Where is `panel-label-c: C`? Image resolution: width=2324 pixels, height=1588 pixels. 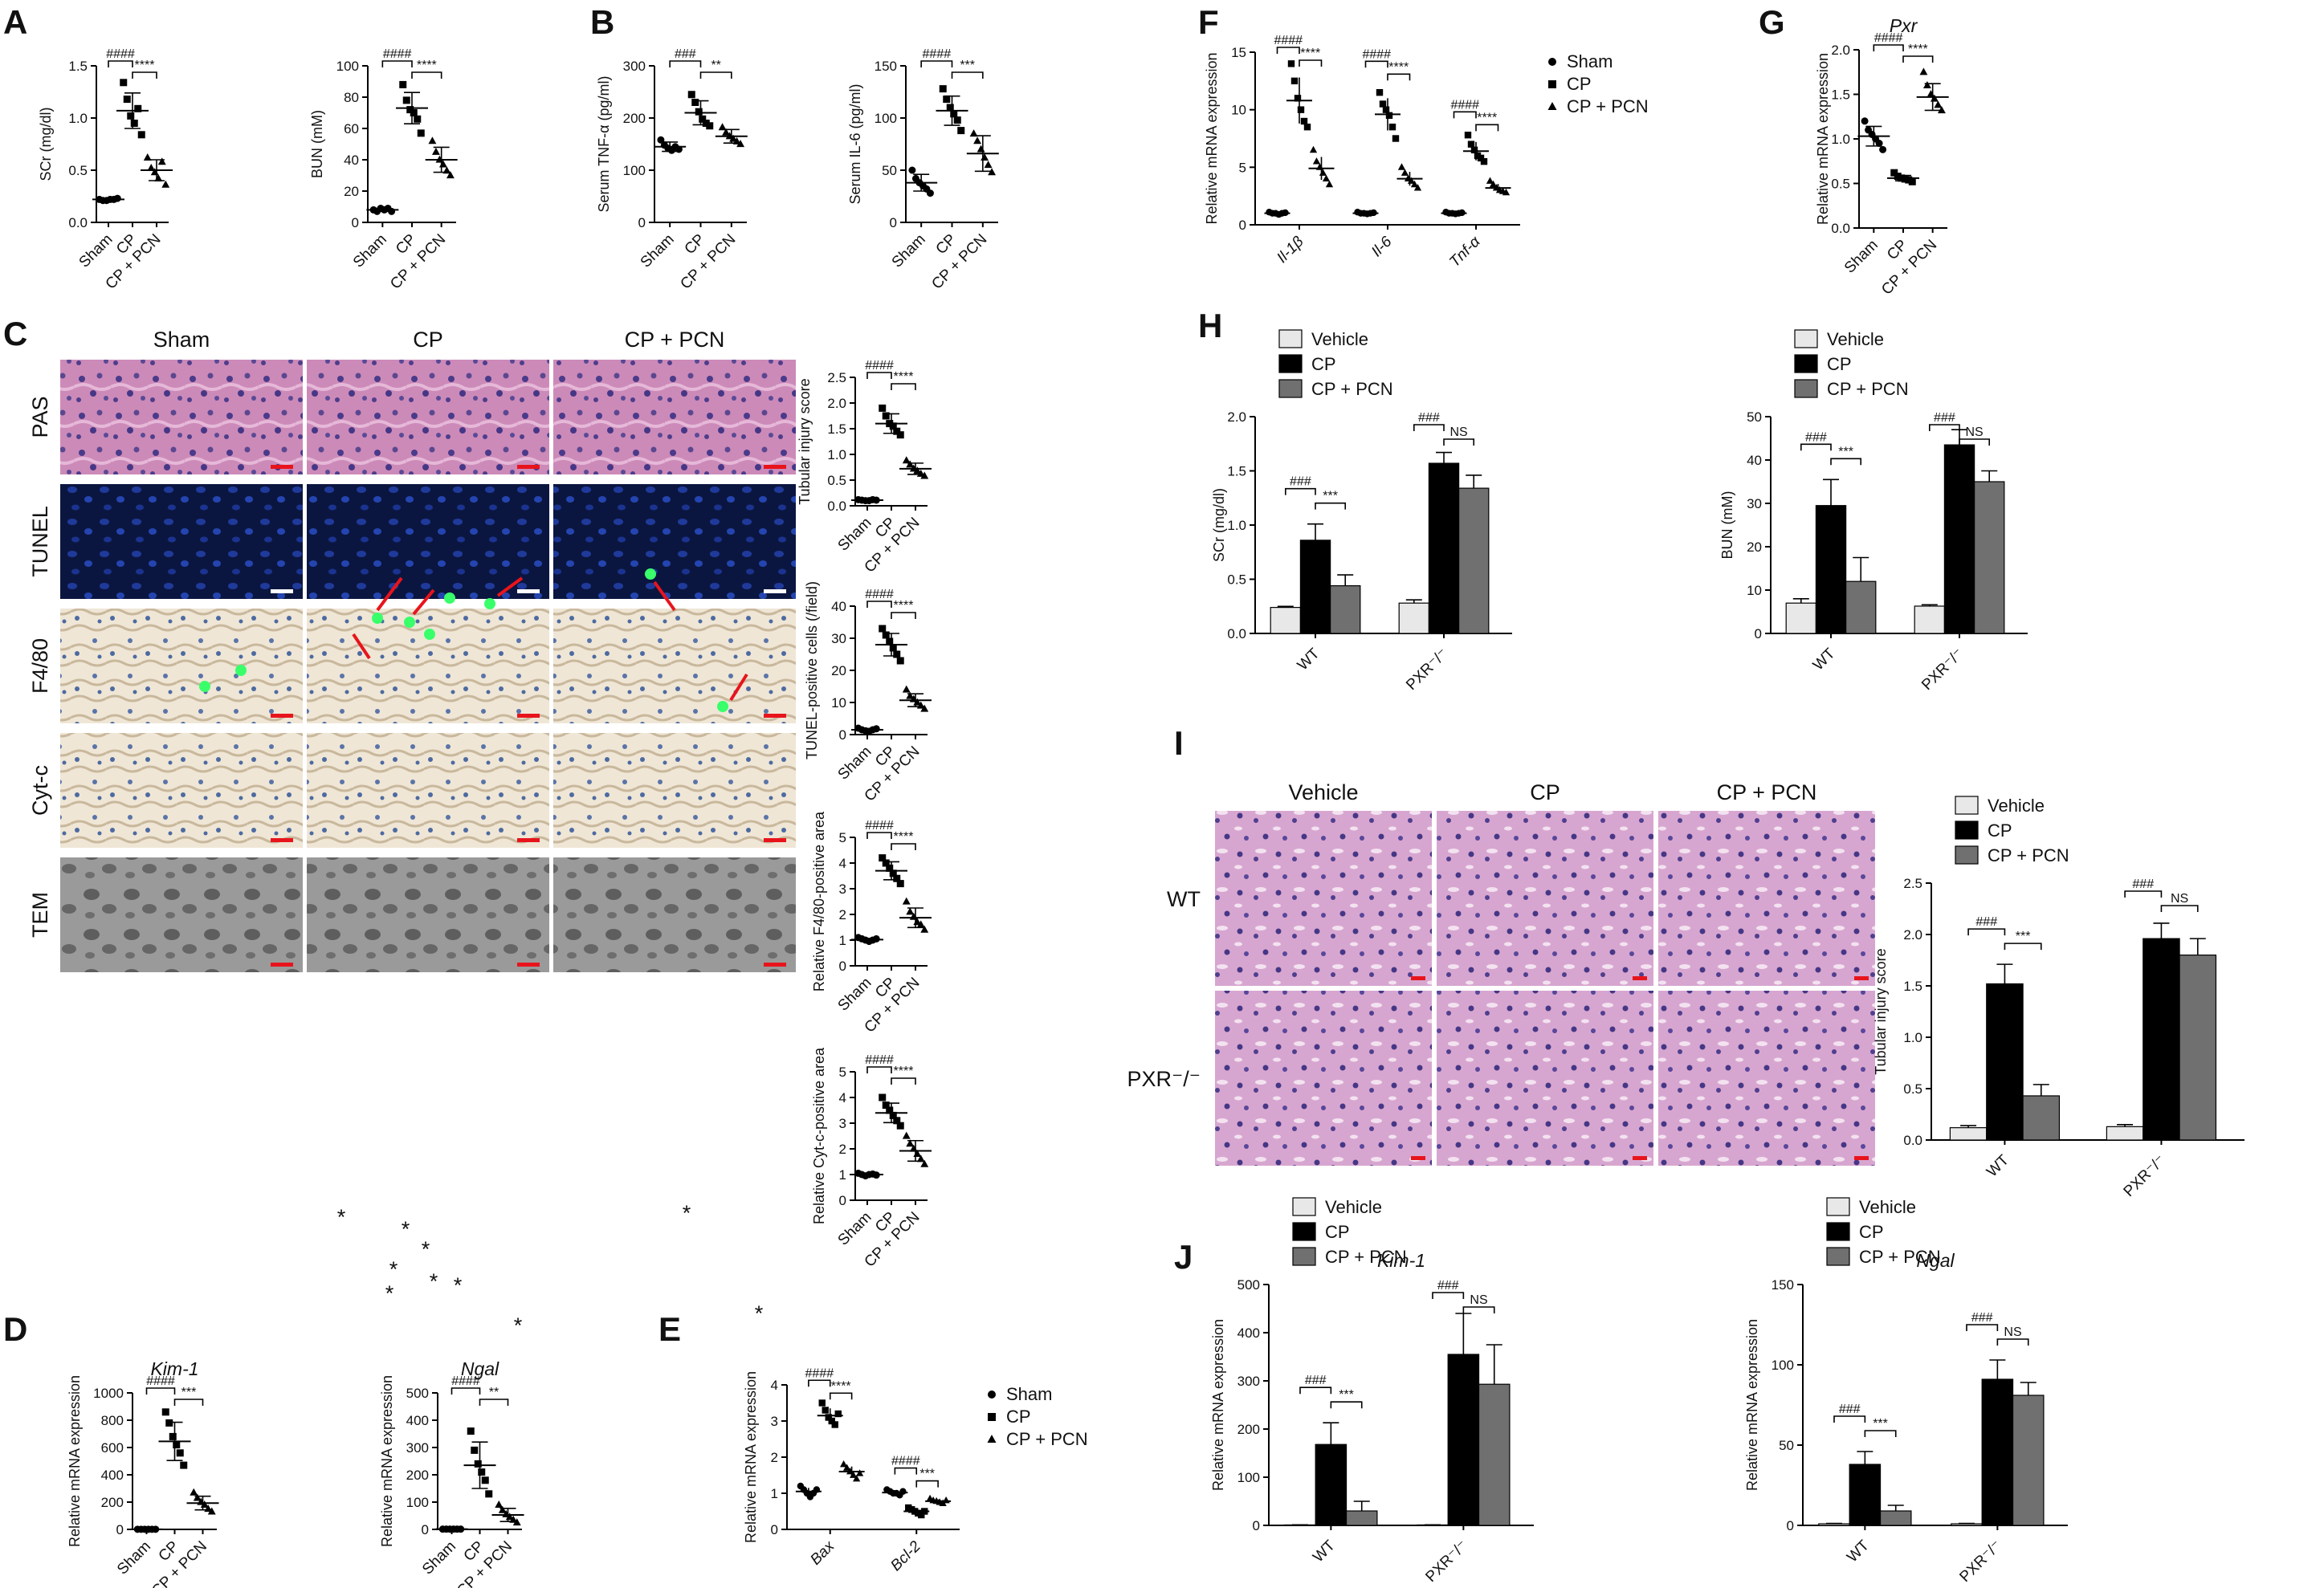
panel-label-c: C is located at coordinates (15, 333).